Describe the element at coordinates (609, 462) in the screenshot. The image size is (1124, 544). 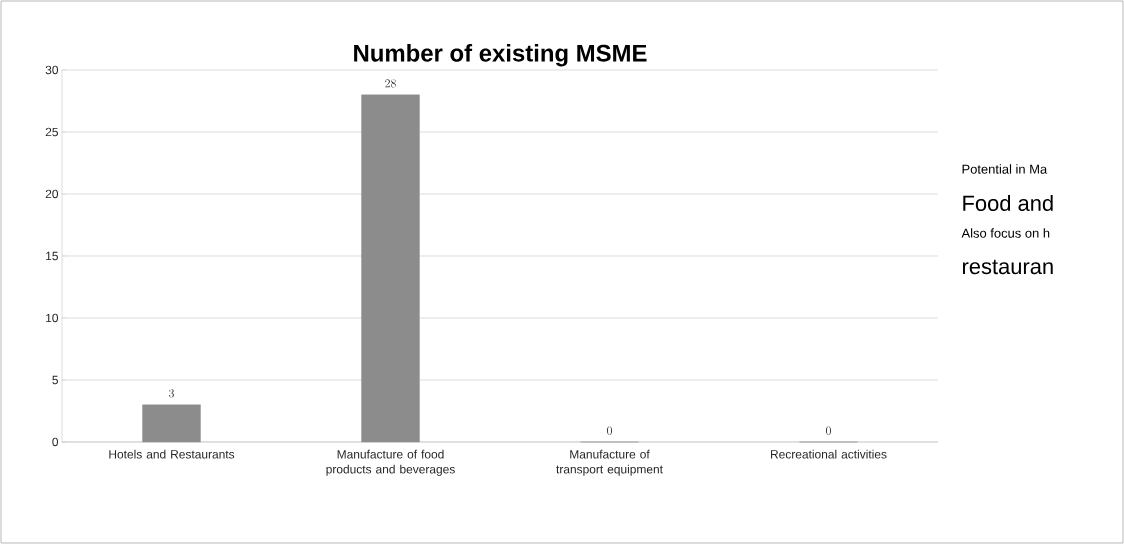
I see `x-tick-label: Manufacture of transport equipment` at that location.